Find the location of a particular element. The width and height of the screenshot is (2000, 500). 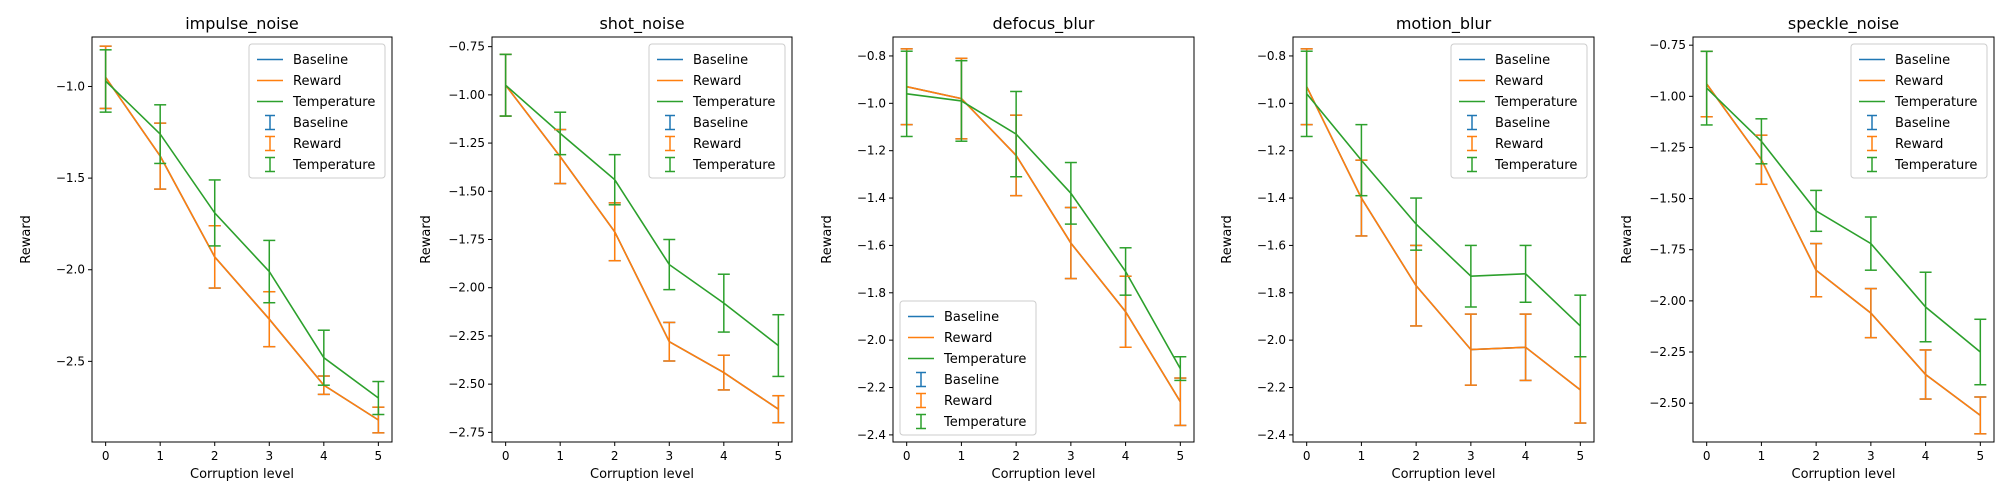

y-tick-label: −1.00 is located at coordinates (1667, 96).